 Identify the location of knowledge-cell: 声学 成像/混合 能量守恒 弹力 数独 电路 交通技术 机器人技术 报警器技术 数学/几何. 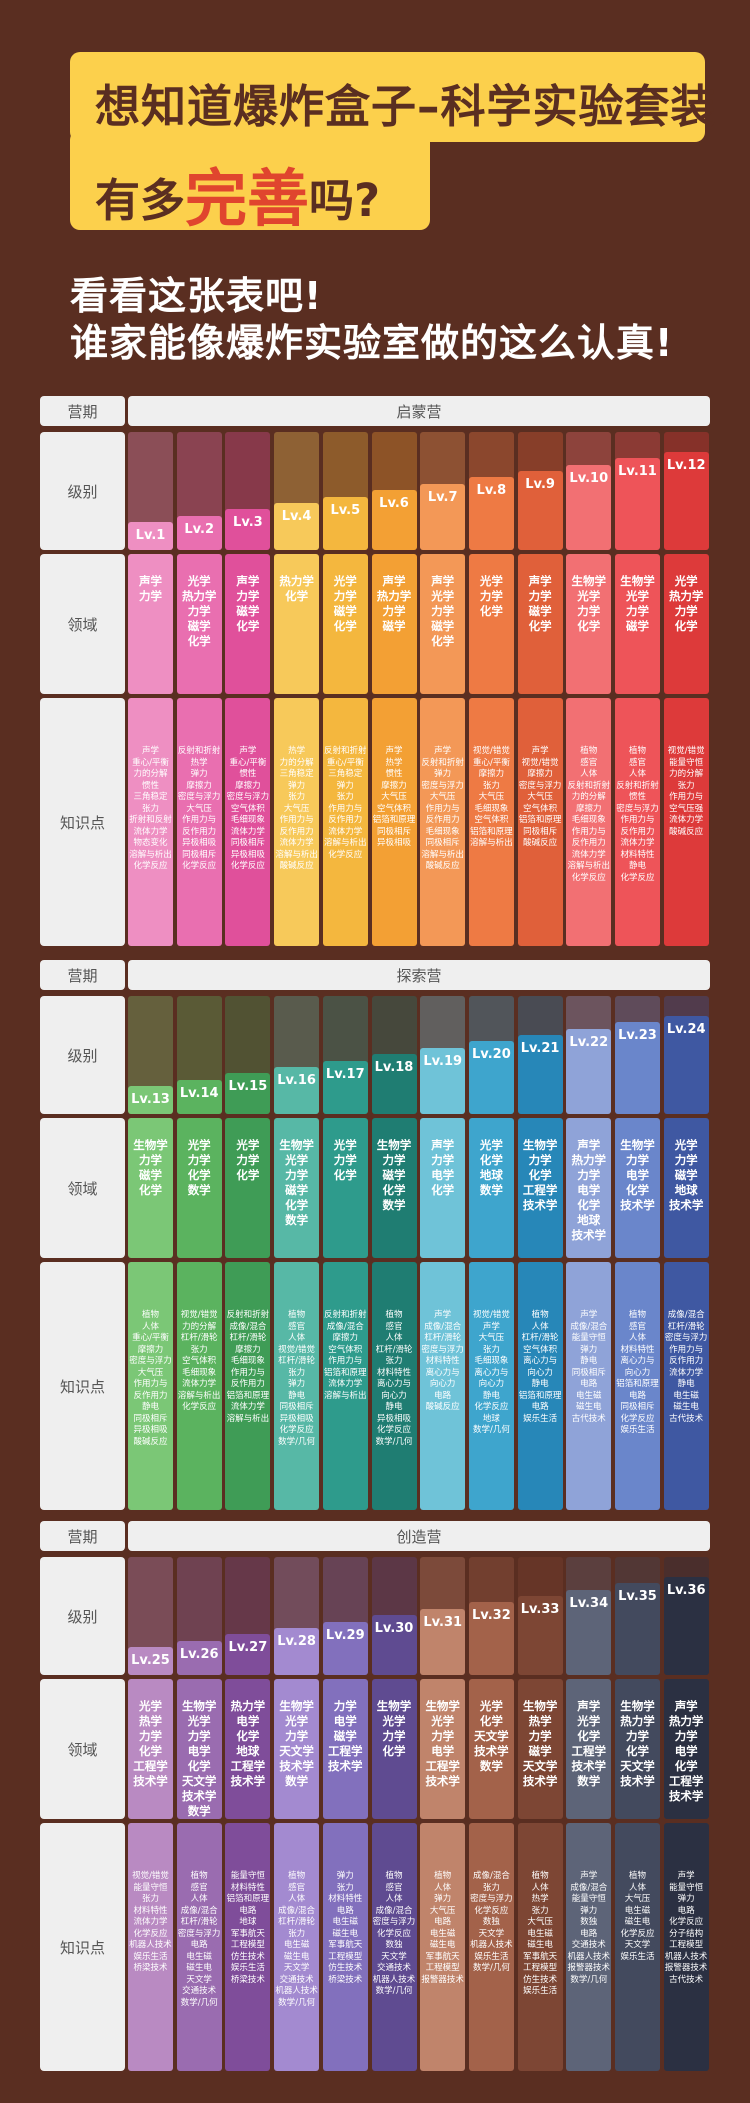
(589, 1947).